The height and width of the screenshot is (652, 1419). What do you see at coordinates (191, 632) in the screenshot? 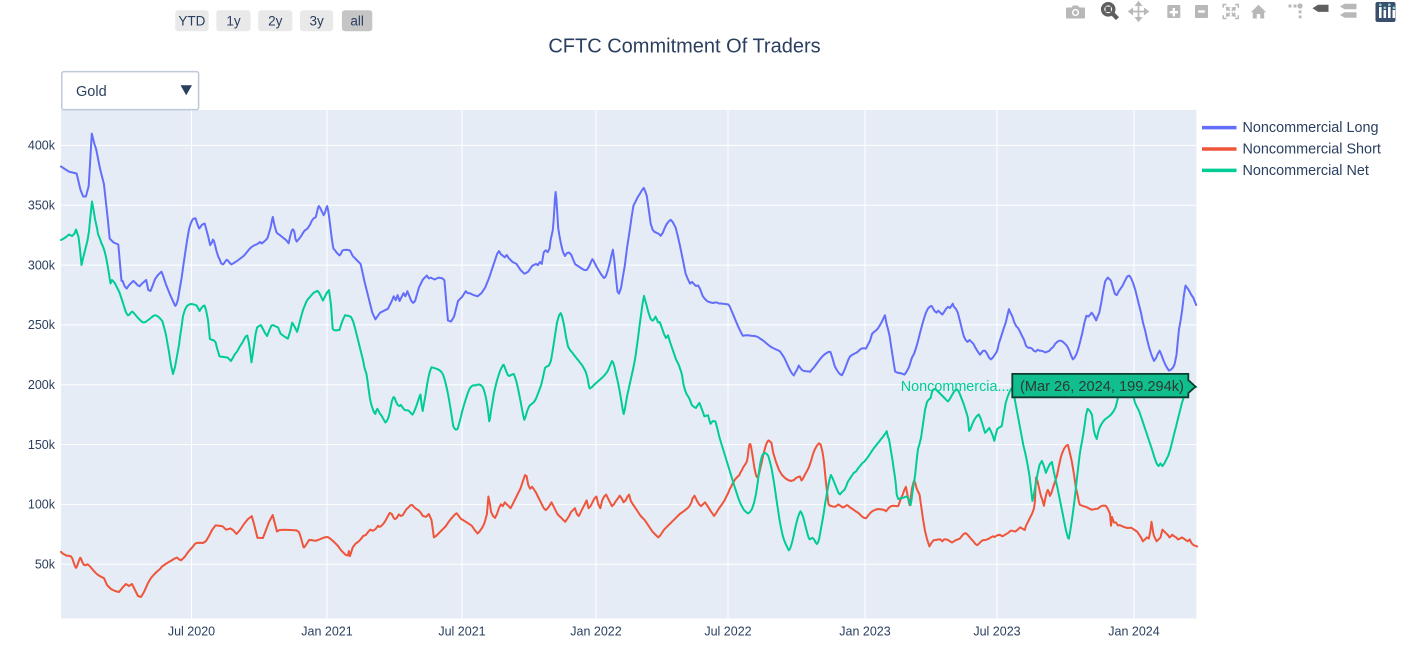
I see `svg-text: Jul 2020` at bounding box center [191, 632].